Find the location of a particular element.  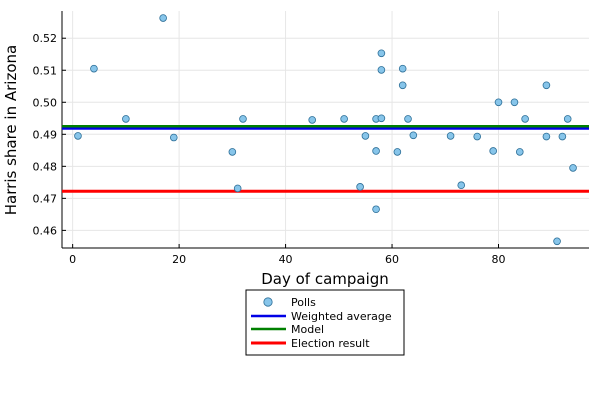

y-axis-label: Harris share in Arizona is located at coordinates (11, 130).